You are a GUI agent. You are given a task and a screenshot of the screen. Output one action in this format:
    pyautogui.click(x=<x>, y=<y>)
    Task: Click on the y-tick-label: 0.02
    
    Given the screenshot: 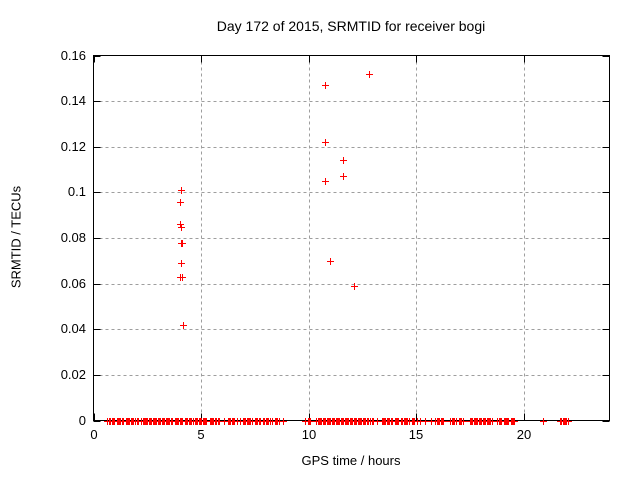 What is the action you would take?
    pyautogui.click(x=73, y=374)
    